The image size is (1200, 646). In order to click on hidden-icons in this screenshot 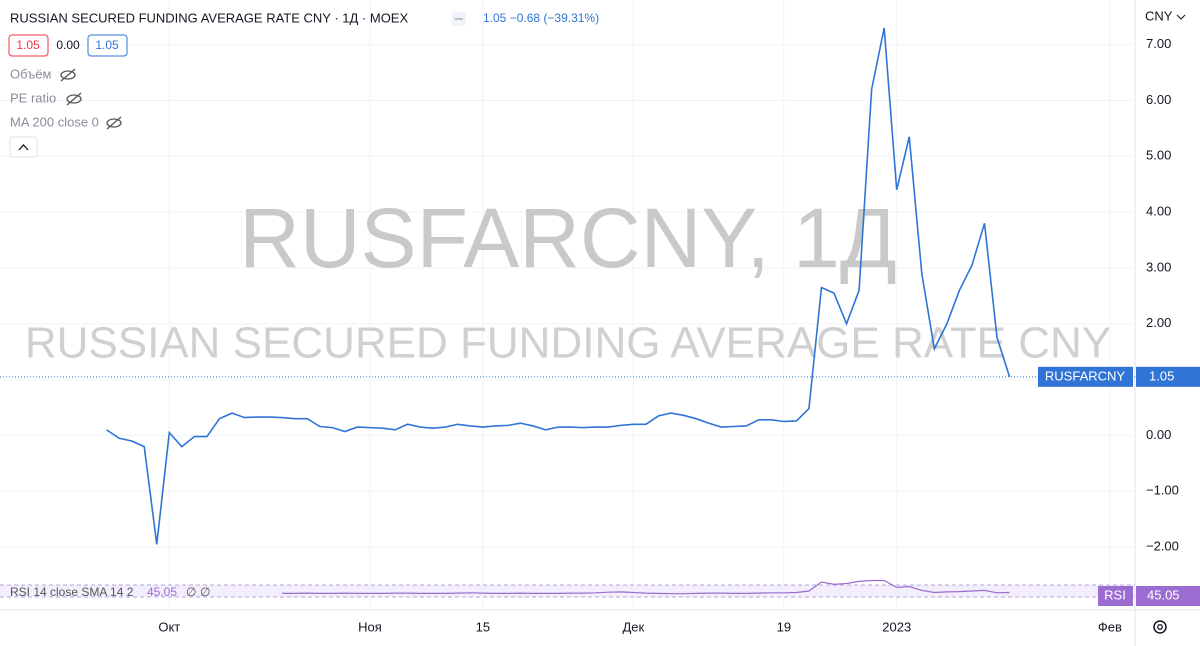, I will do `click(91, 99)`.